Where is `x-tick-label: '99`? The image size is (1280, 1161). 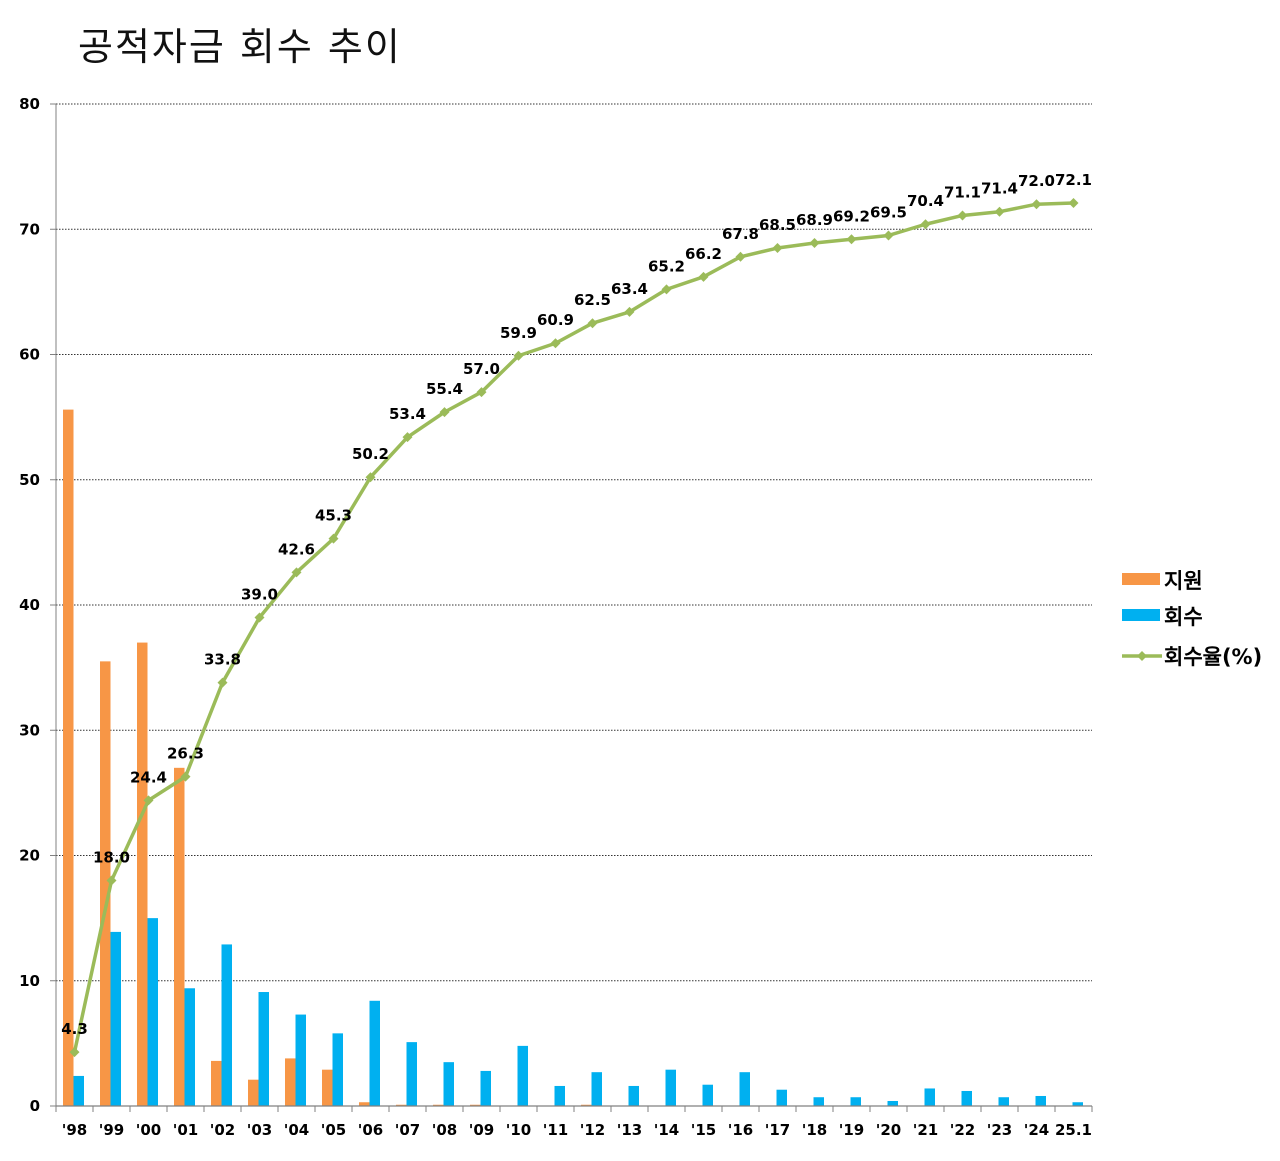
x-tick-label: '99 is located at coordinates (111, 1130).